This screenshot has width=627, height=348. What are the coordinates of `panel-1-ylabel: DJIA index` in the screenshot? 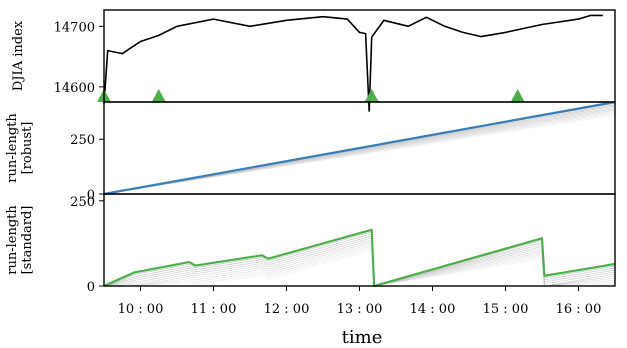 It's located at (18, 55).